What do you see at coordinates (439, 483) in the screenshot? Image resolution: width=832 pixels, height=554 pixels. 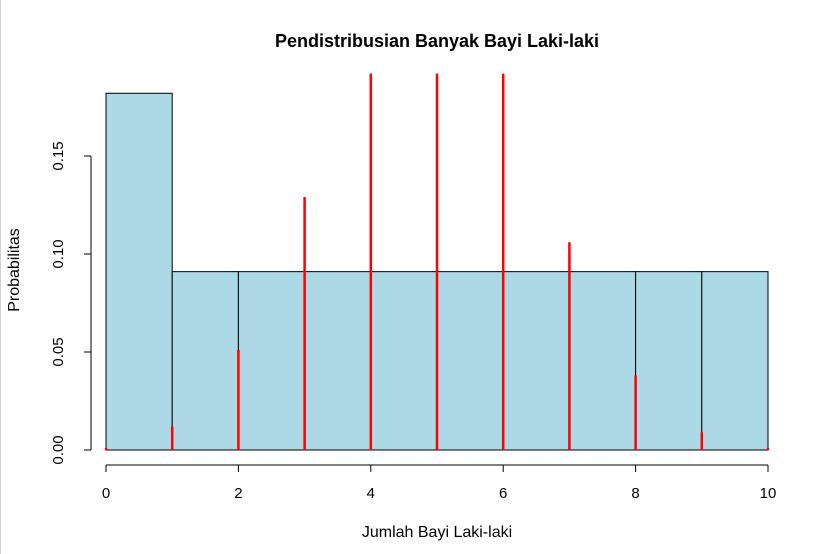 I see `x-axis: 0 2 4 6 8 10` at bounding box center [439, 483].